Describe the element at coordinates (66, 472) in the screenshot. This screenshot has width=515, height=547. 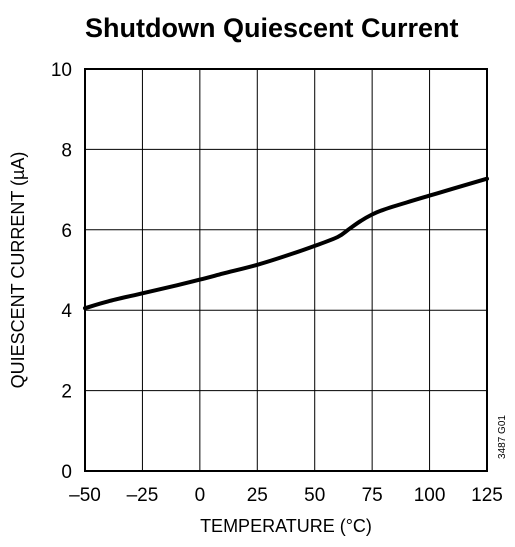
I see `y-tick-label: 0` at that location.